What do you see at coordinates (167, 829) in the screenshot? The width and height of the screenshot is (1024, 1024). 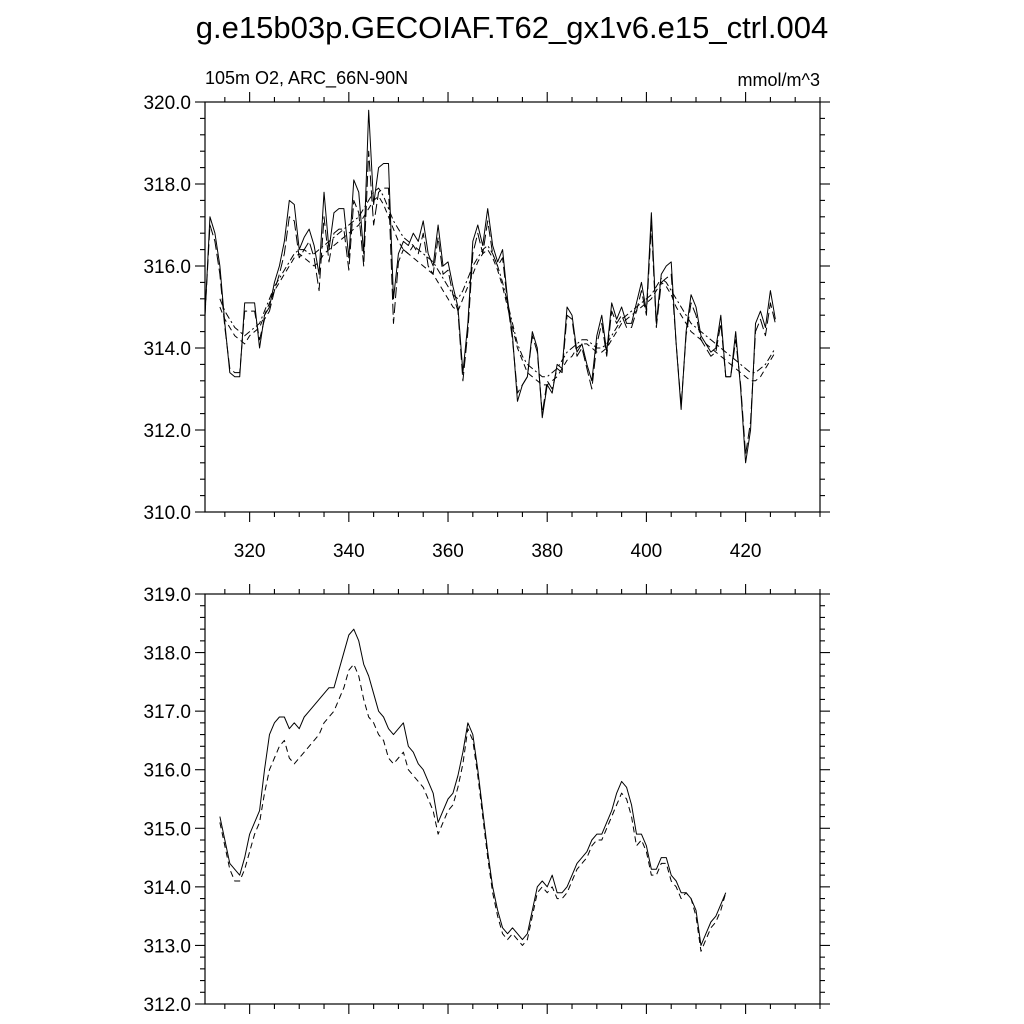 I see `y-tick-label: 315.0` at bounding box center [167, 829].